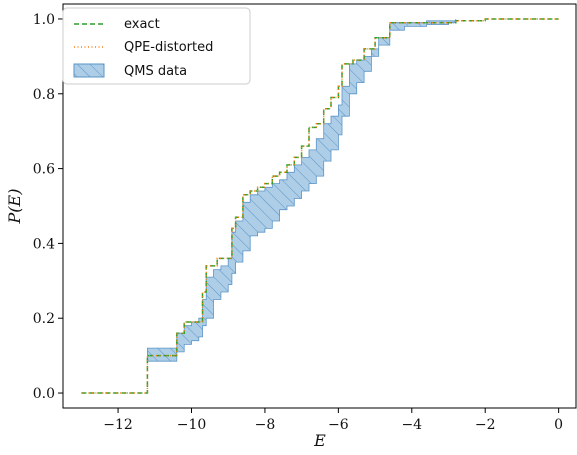  Describe the element at coordinates (338, 425) in the screenshot. I see `x-tick-label: −6` at that location.